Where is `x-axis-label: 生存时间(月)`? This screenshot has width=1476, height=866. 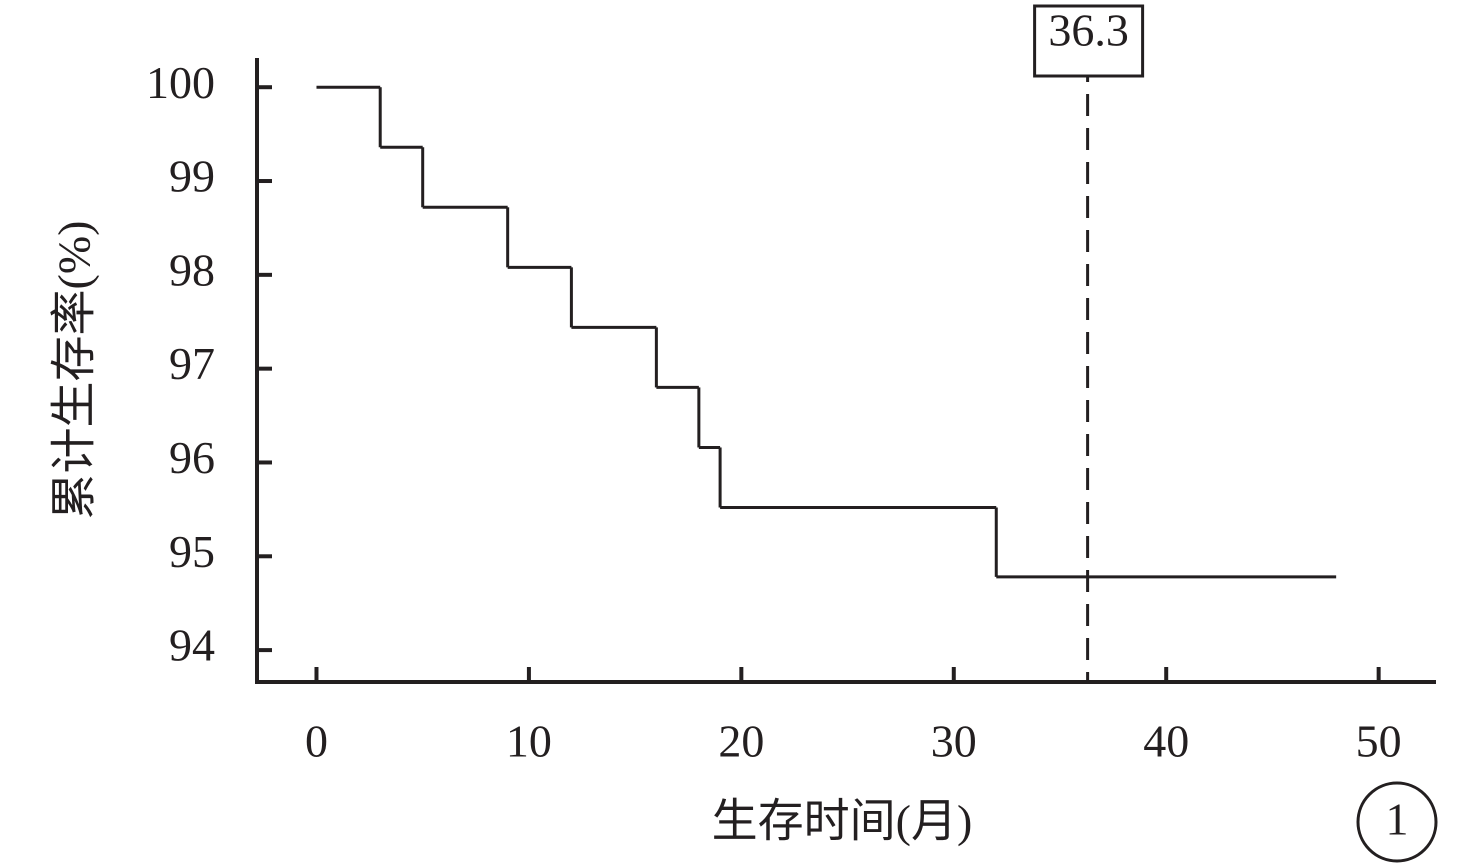
x-axis-label: 生存时间(月) is located at coordinates (842, 821).